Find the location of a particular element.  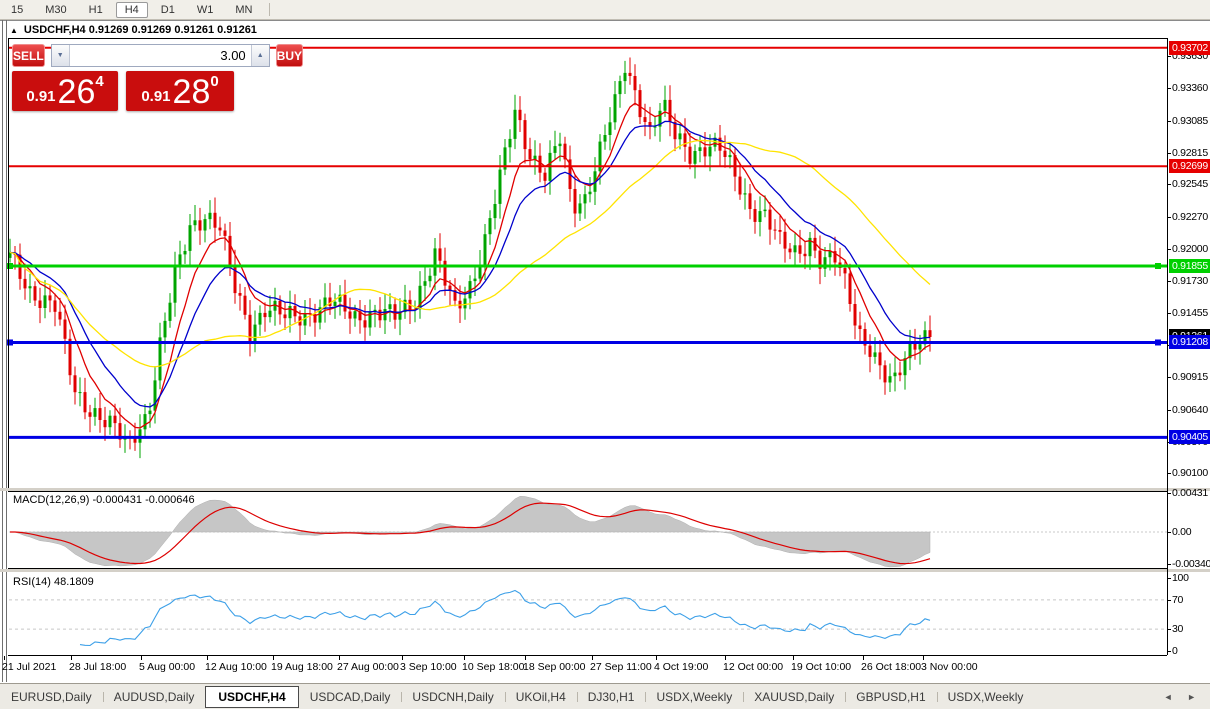

sell-price-button: 0.91 26 4 is located at coordinates (65, 91).